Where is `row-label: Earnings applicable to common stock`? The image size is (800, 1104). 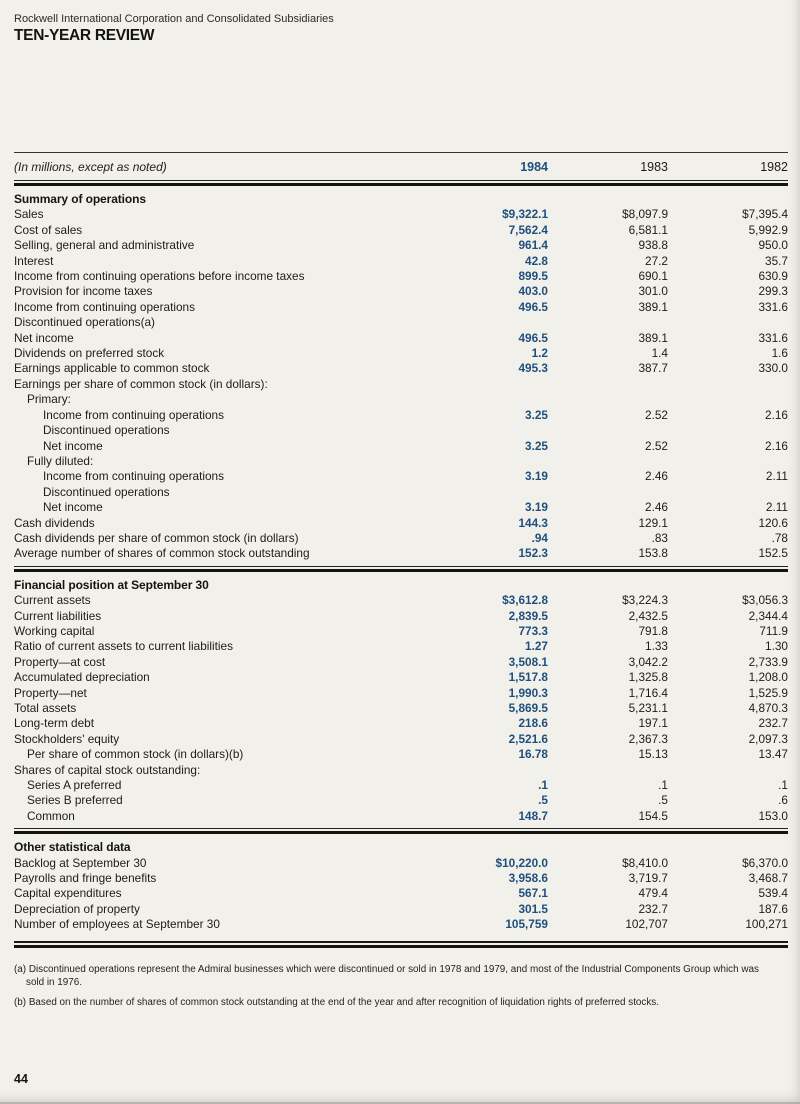
row-label: Earnings applicable to common stock is located at coordinates (112, 368).